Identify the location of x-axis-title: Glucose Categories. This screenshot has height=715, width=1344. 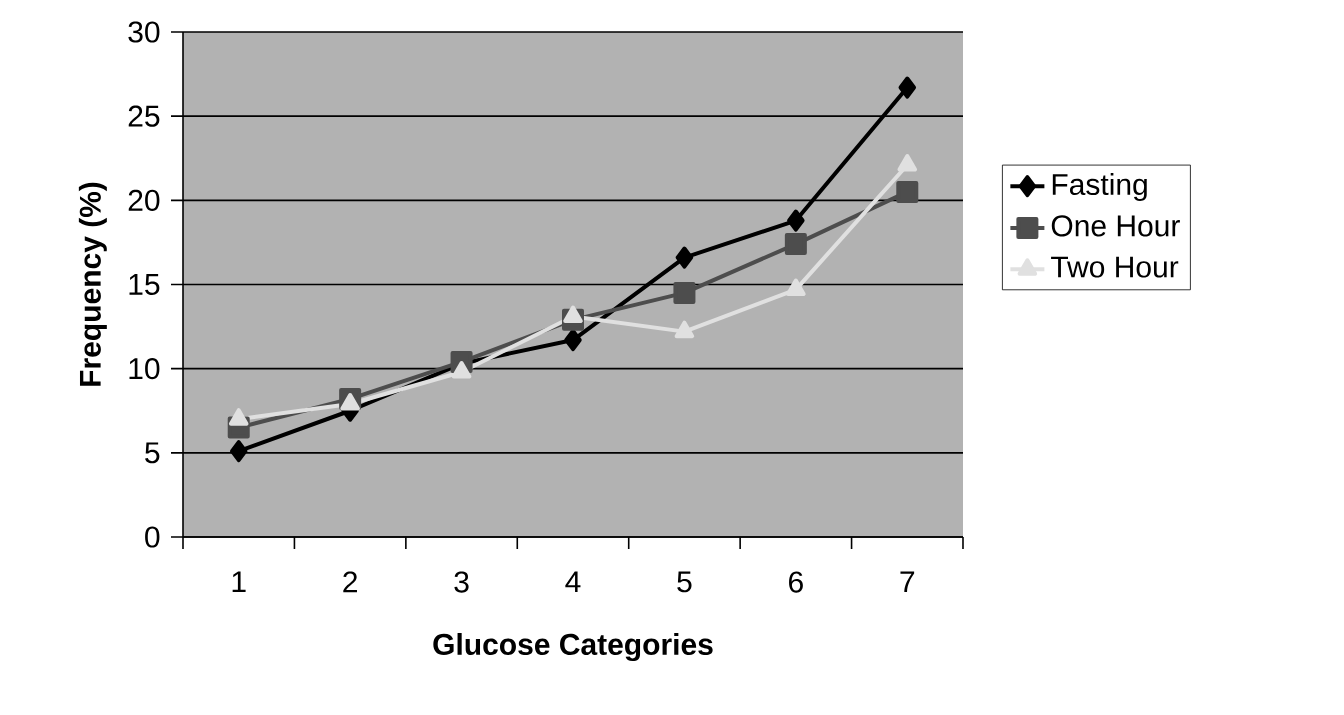
(573, 647).